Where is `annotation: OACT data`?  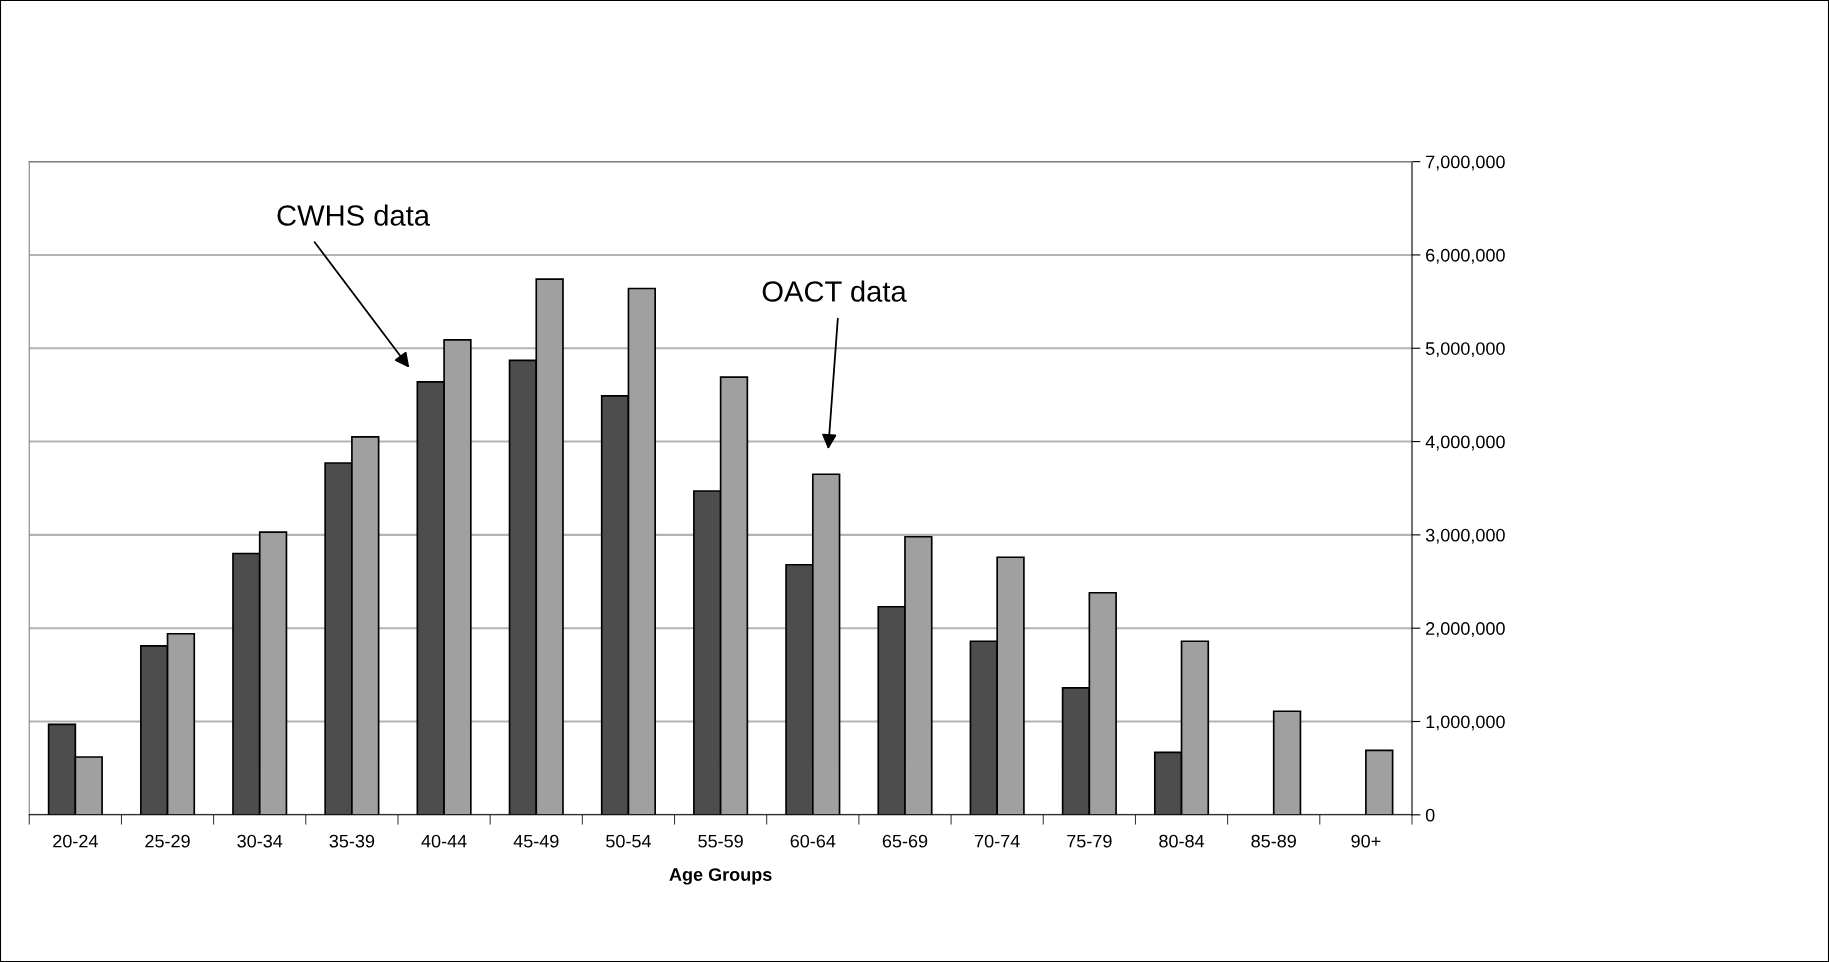
annotation: OACT data is located at coordinates (834, 291).